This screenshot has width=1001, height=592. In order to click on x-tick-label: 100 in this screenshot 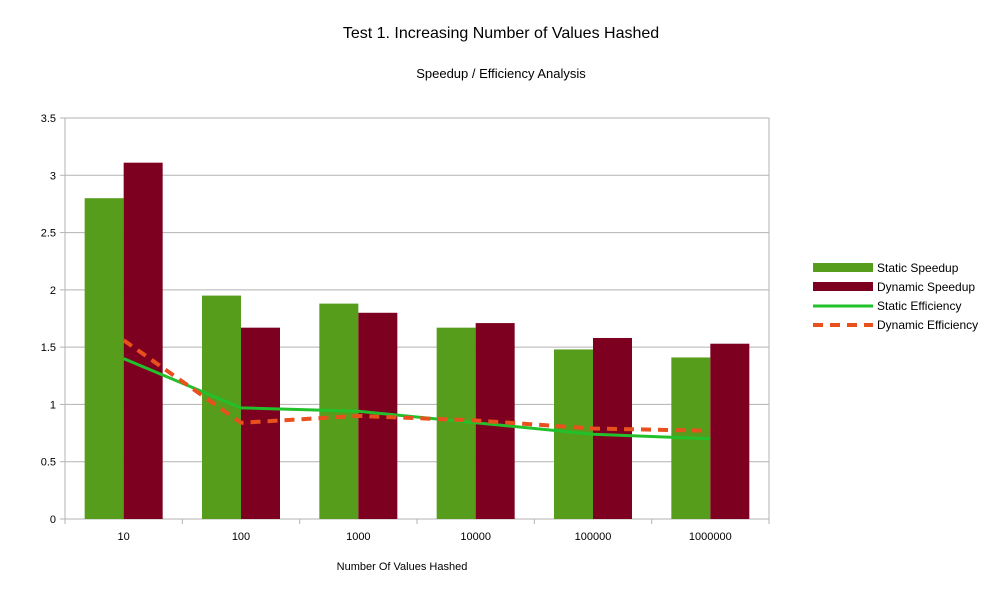, I will do `click(241, 537)`.